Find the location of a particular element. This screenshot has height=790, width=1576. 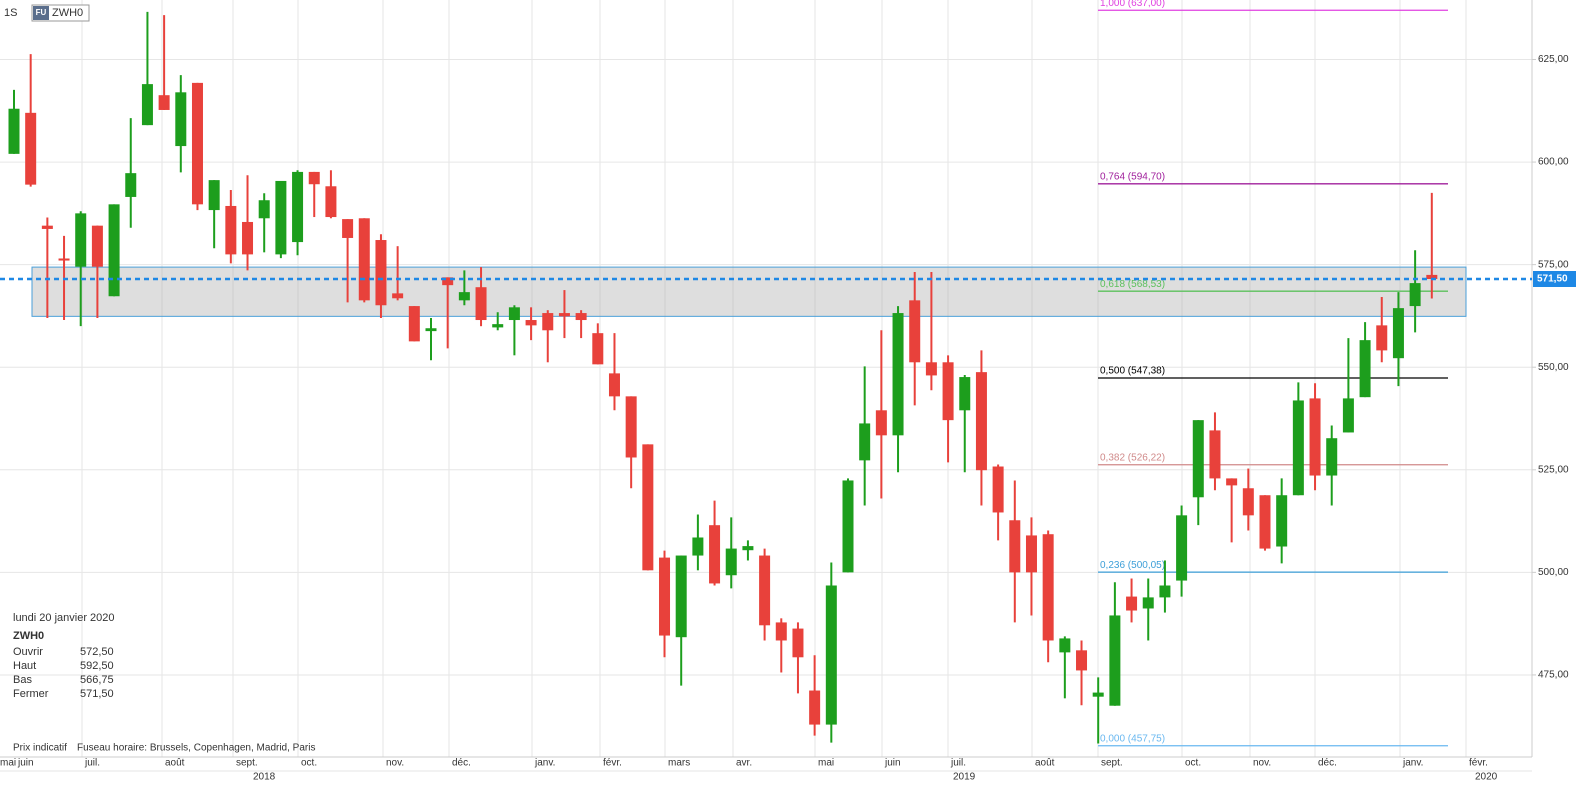

y-tick-label: 525,00 is located at coordinates (1553, 469).